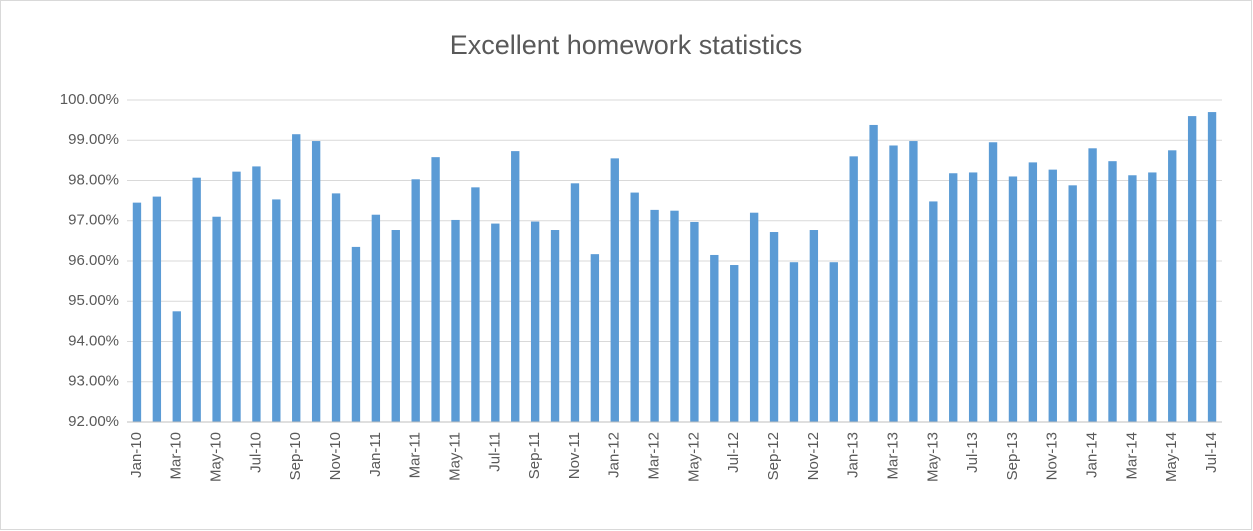  I want to click on x-tick-label: May-14, so click(1171, 457).